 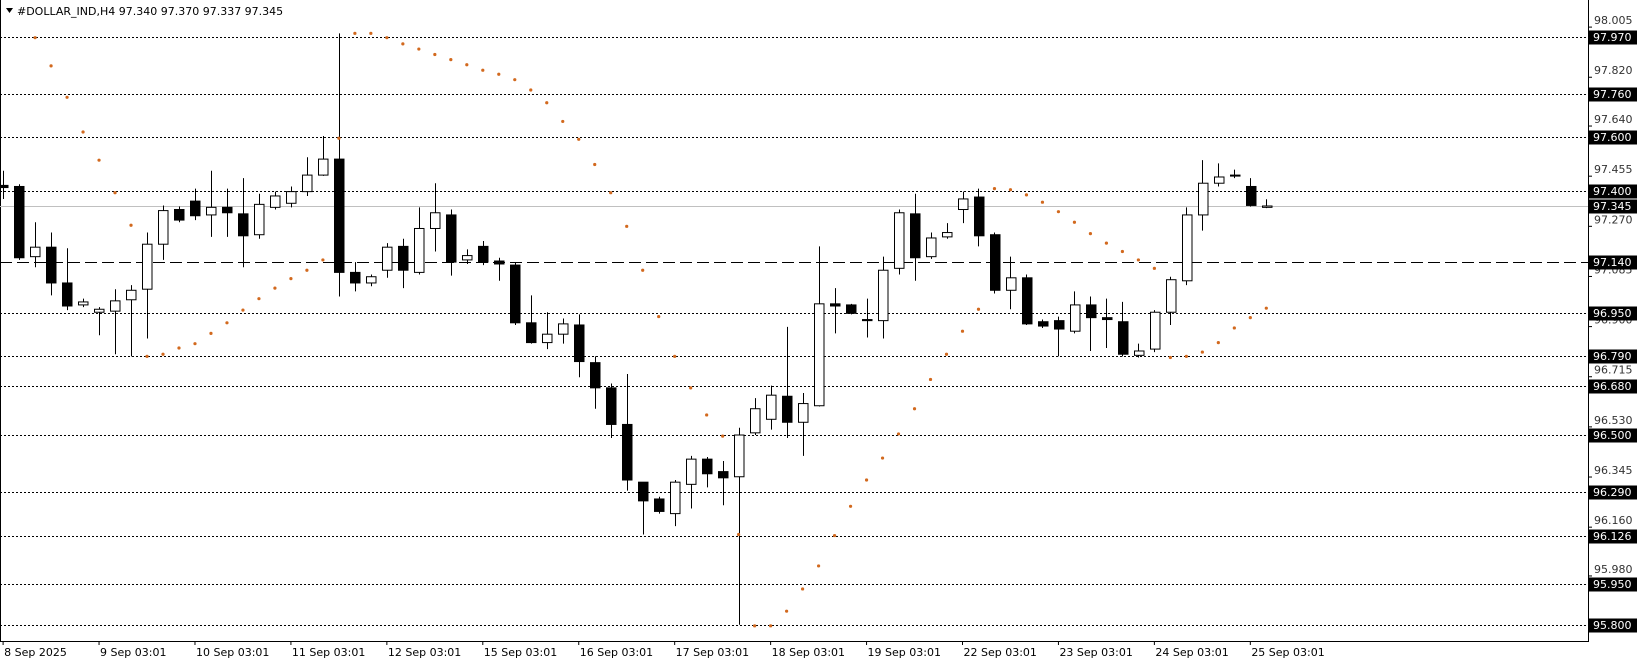 I want to click on level-label: 97.600, so click(x=1612, y=137).